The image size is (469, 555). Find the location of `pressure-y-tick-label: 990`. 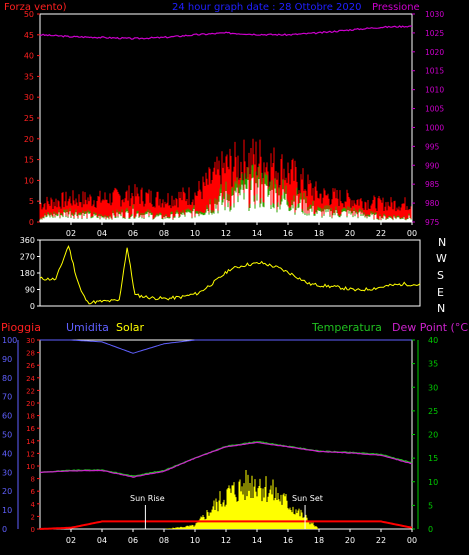

pressure-y-tick-label: 990 is located at coordinates (432, 165).